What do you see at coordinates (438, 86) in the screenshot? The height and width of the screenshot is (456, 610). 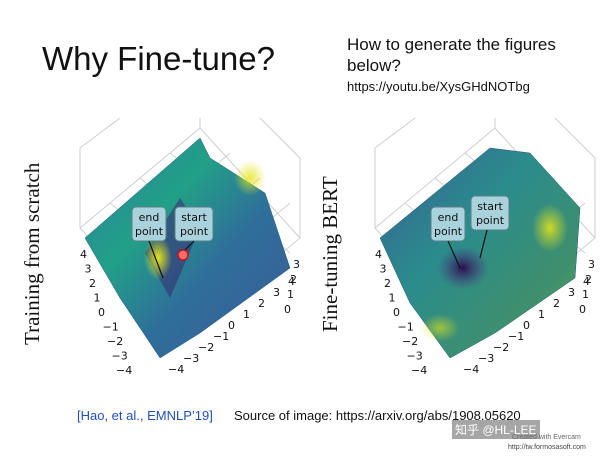 I see `howto-link: https://youtu.be/XysGHdNOTbg` at bounding box center [438, 86].